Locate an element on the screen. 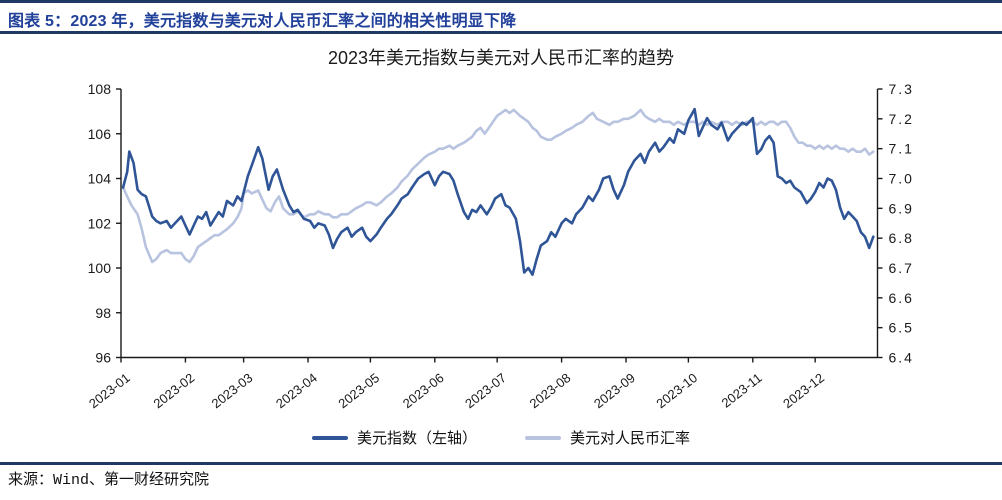  x-axis-tick-label: 2023-10 is located at coordinates (676, 390).